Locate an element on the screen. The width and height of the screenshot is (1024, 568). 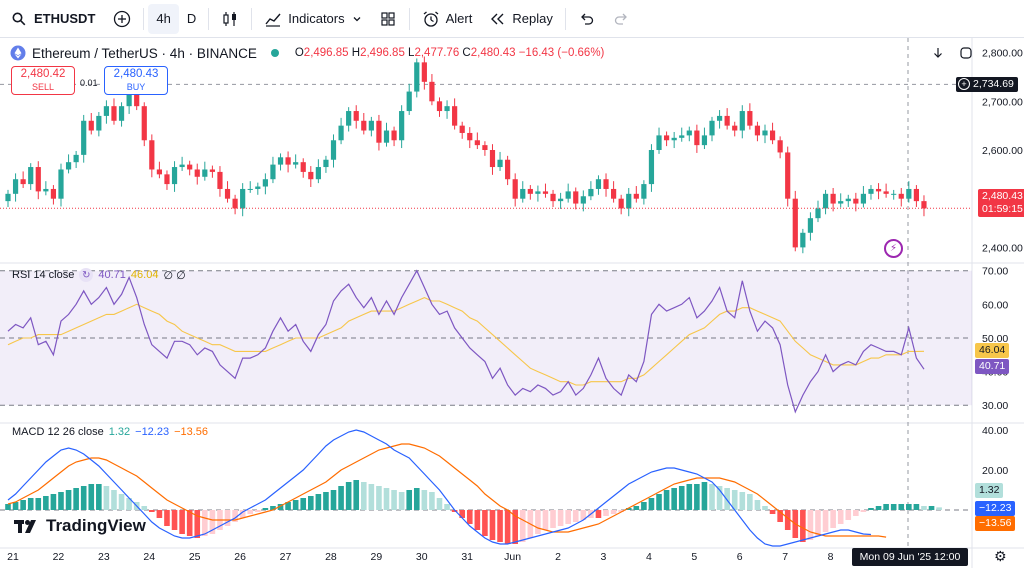
rsi-ma-tag: 46.04 is located at coordinates (992, 350).